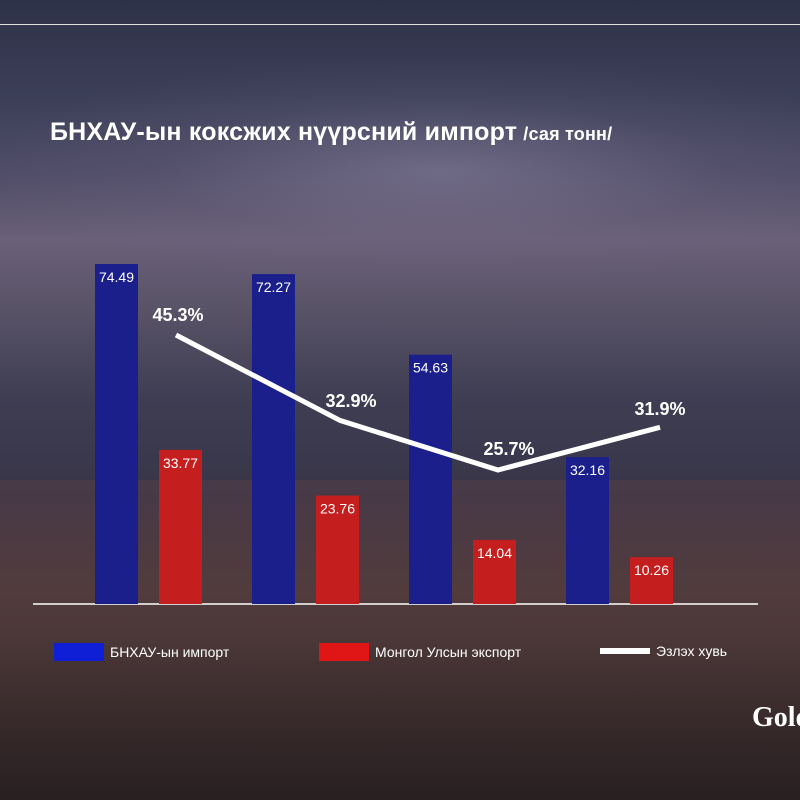  What do you see at coordinates (430, 368) in the screenshot?
I see `data-label-china-import-2: 54.63` at bounding box center [430, 368].